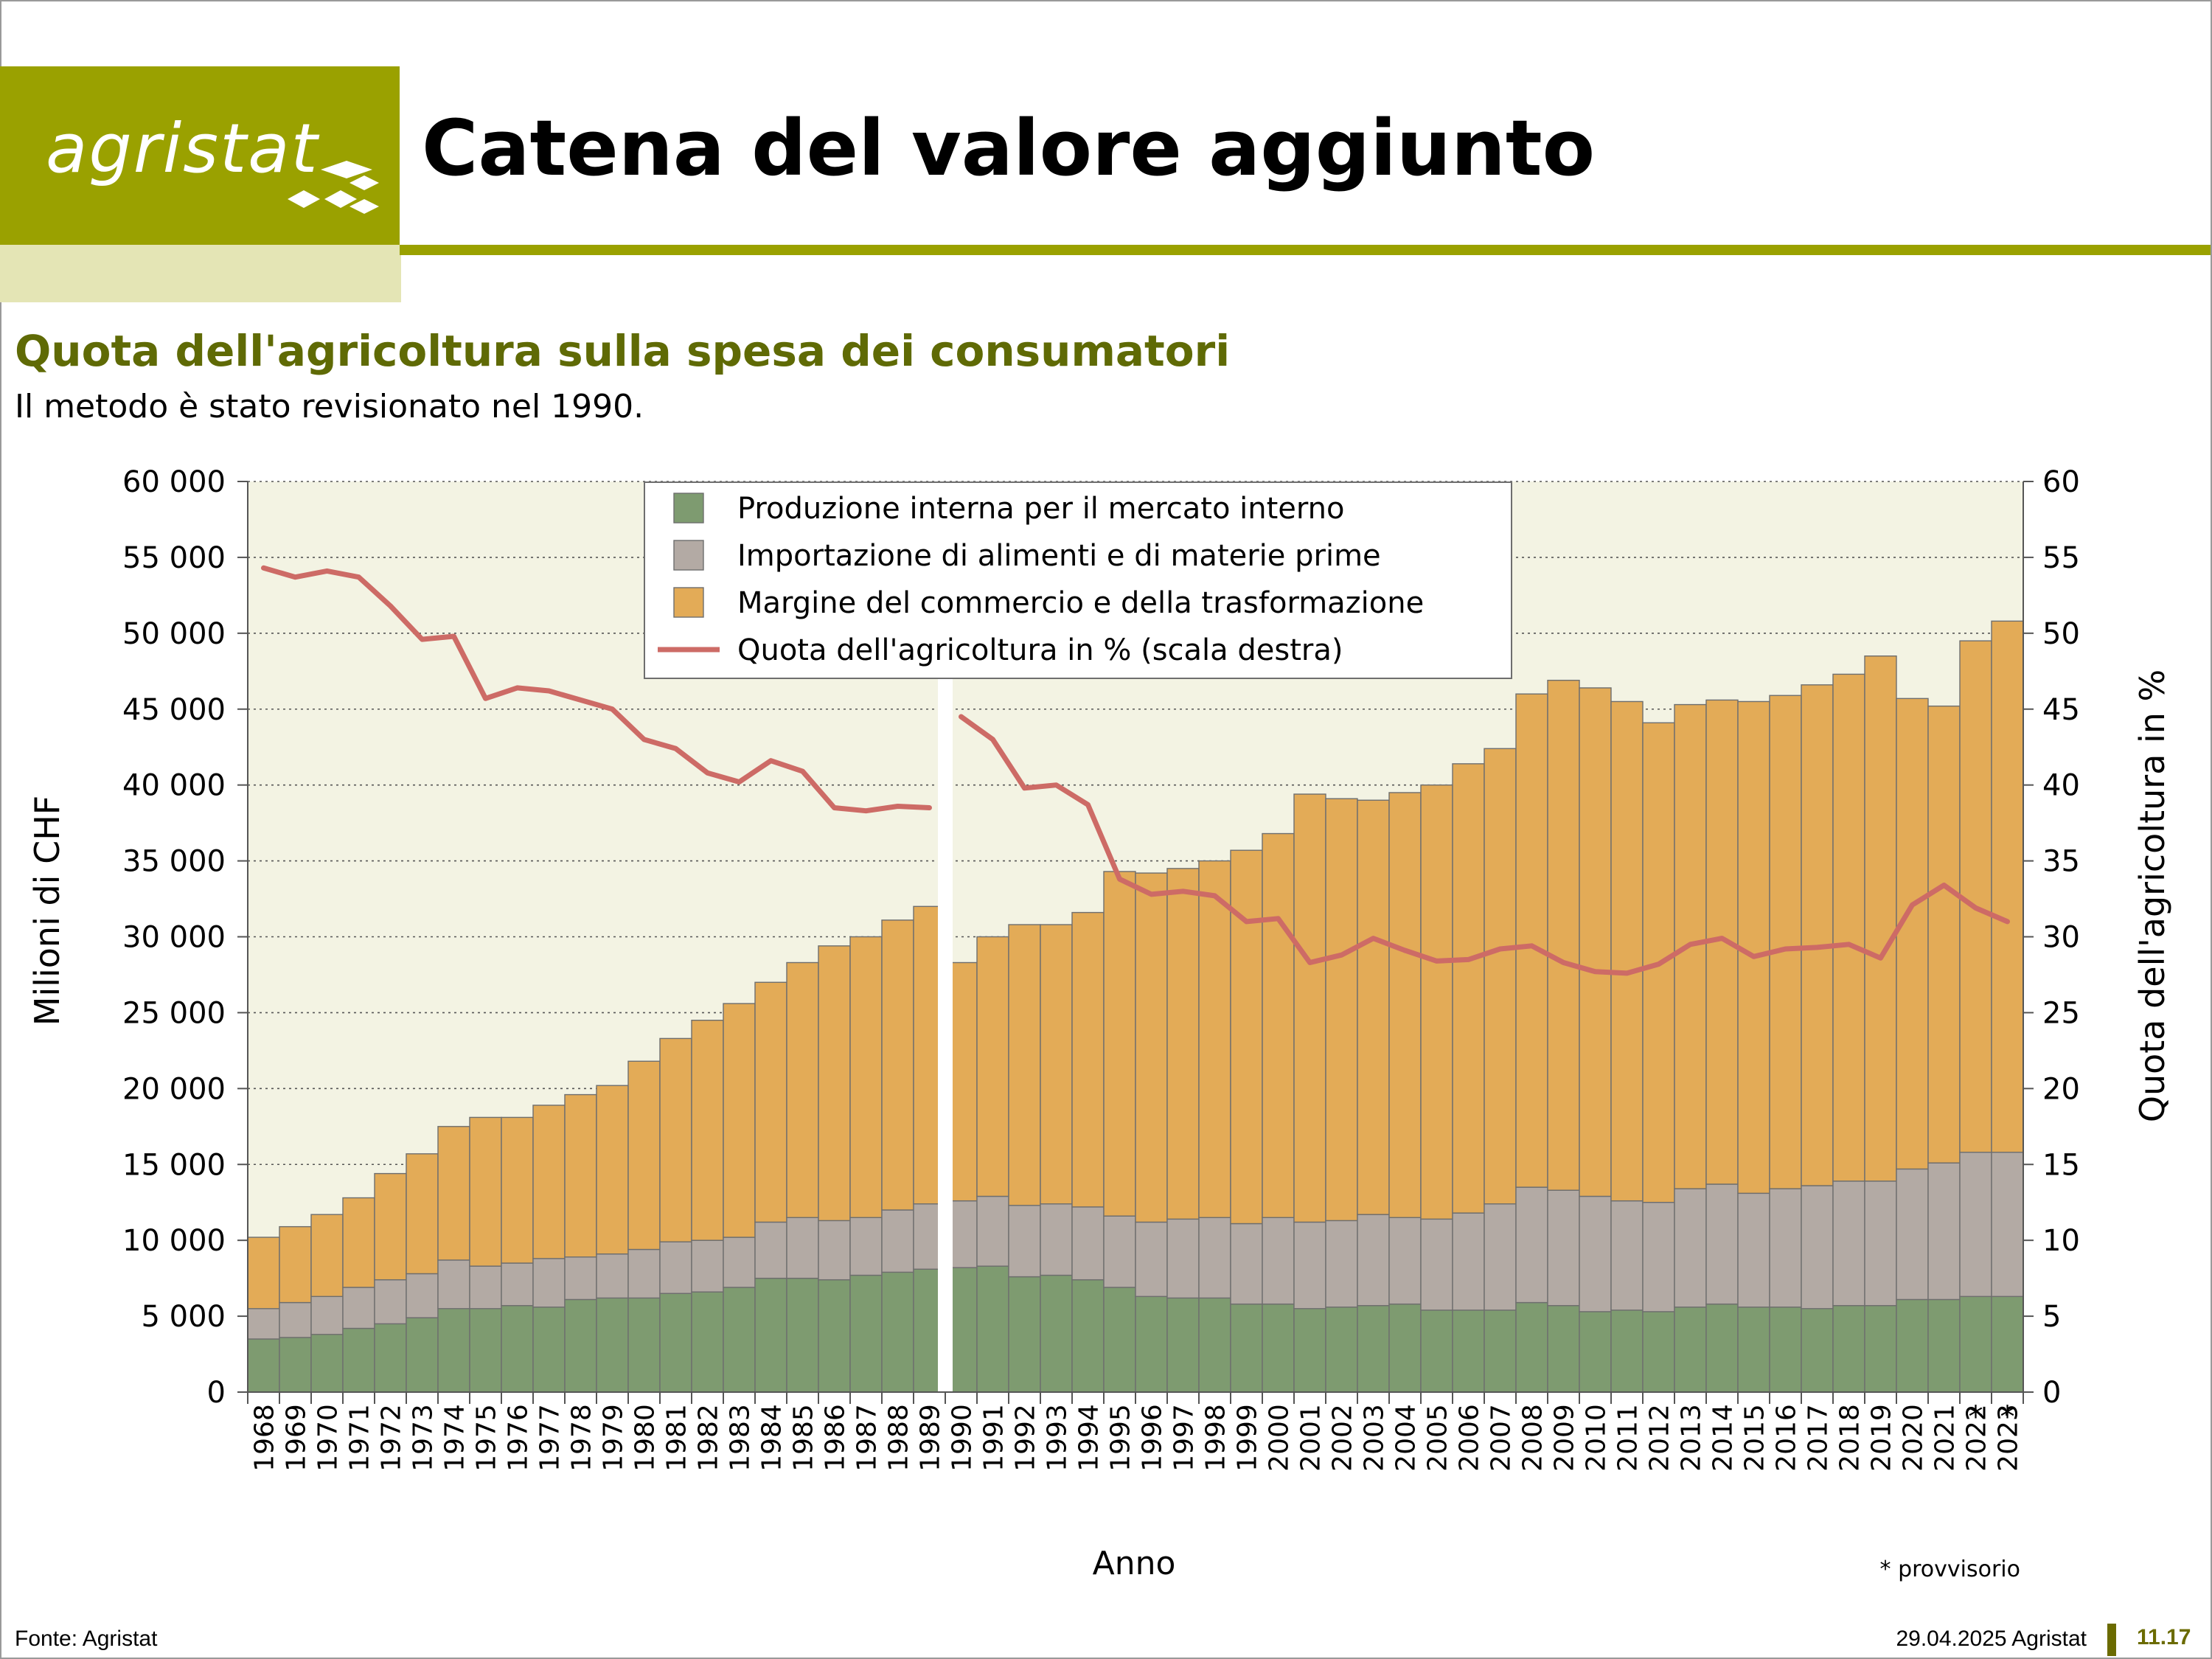 The width and height of the screenshot is (2212, 1659). Describe the element at coordinates (519, 1438) in the screenshot. I see `x-tick-label: 1976` at that location.